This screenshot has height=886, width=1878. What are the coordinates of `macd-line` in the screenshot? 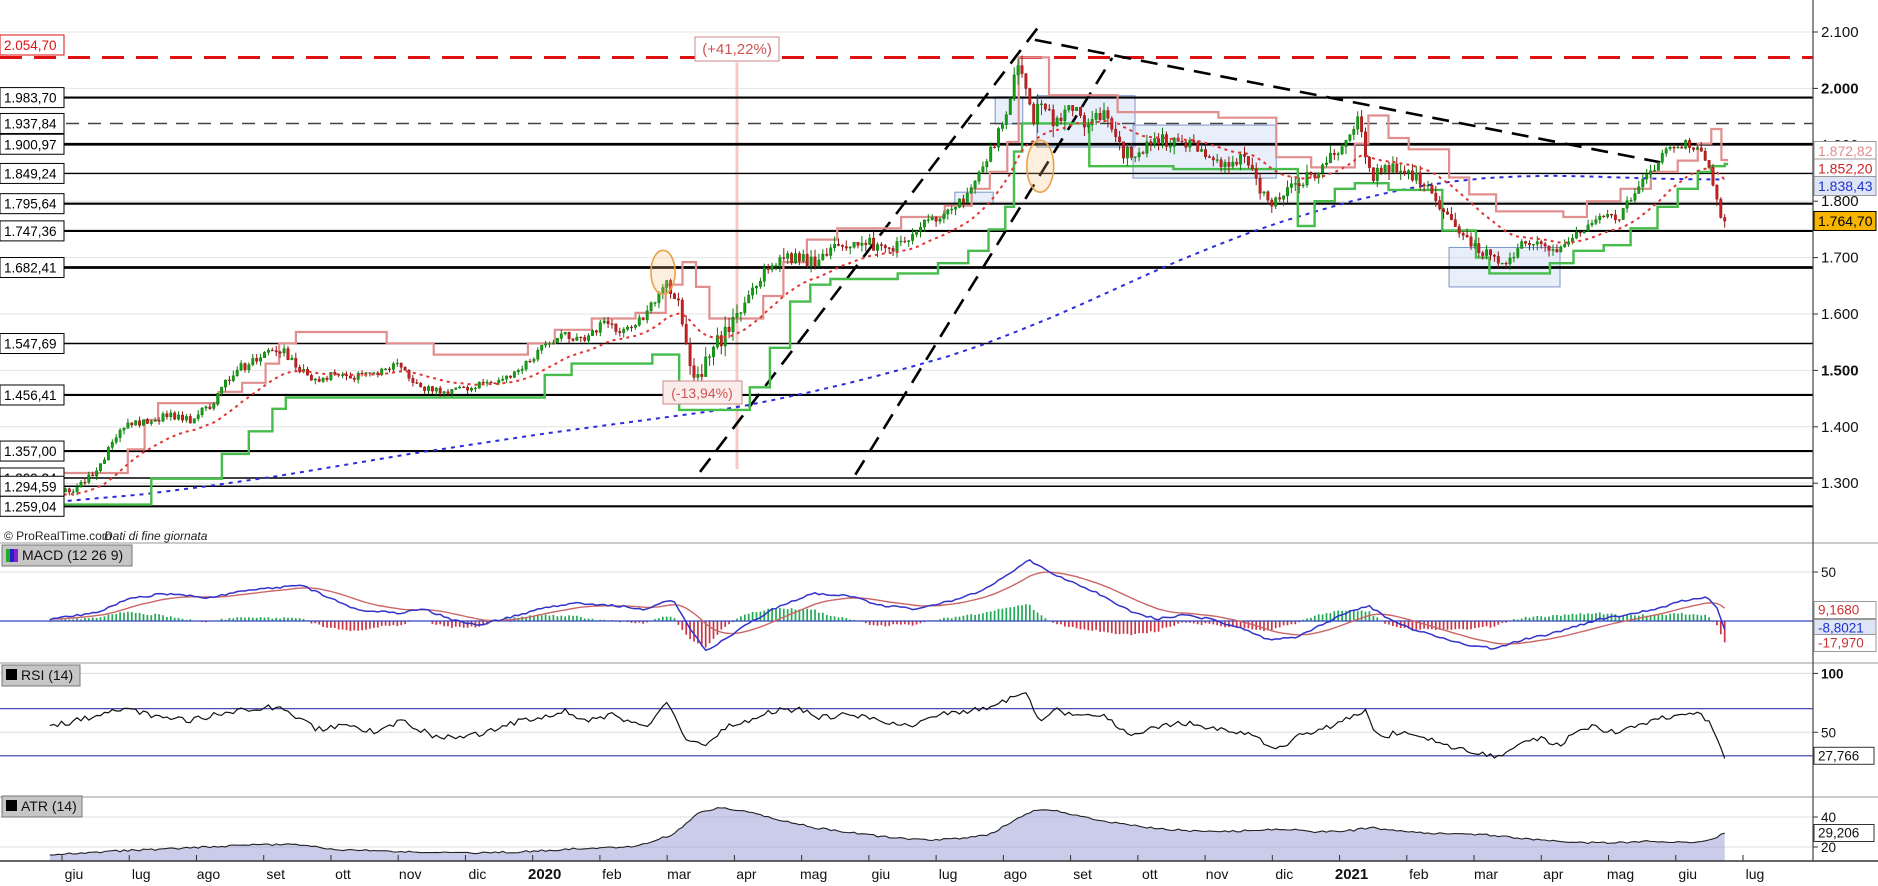 It's located at (887, 605).